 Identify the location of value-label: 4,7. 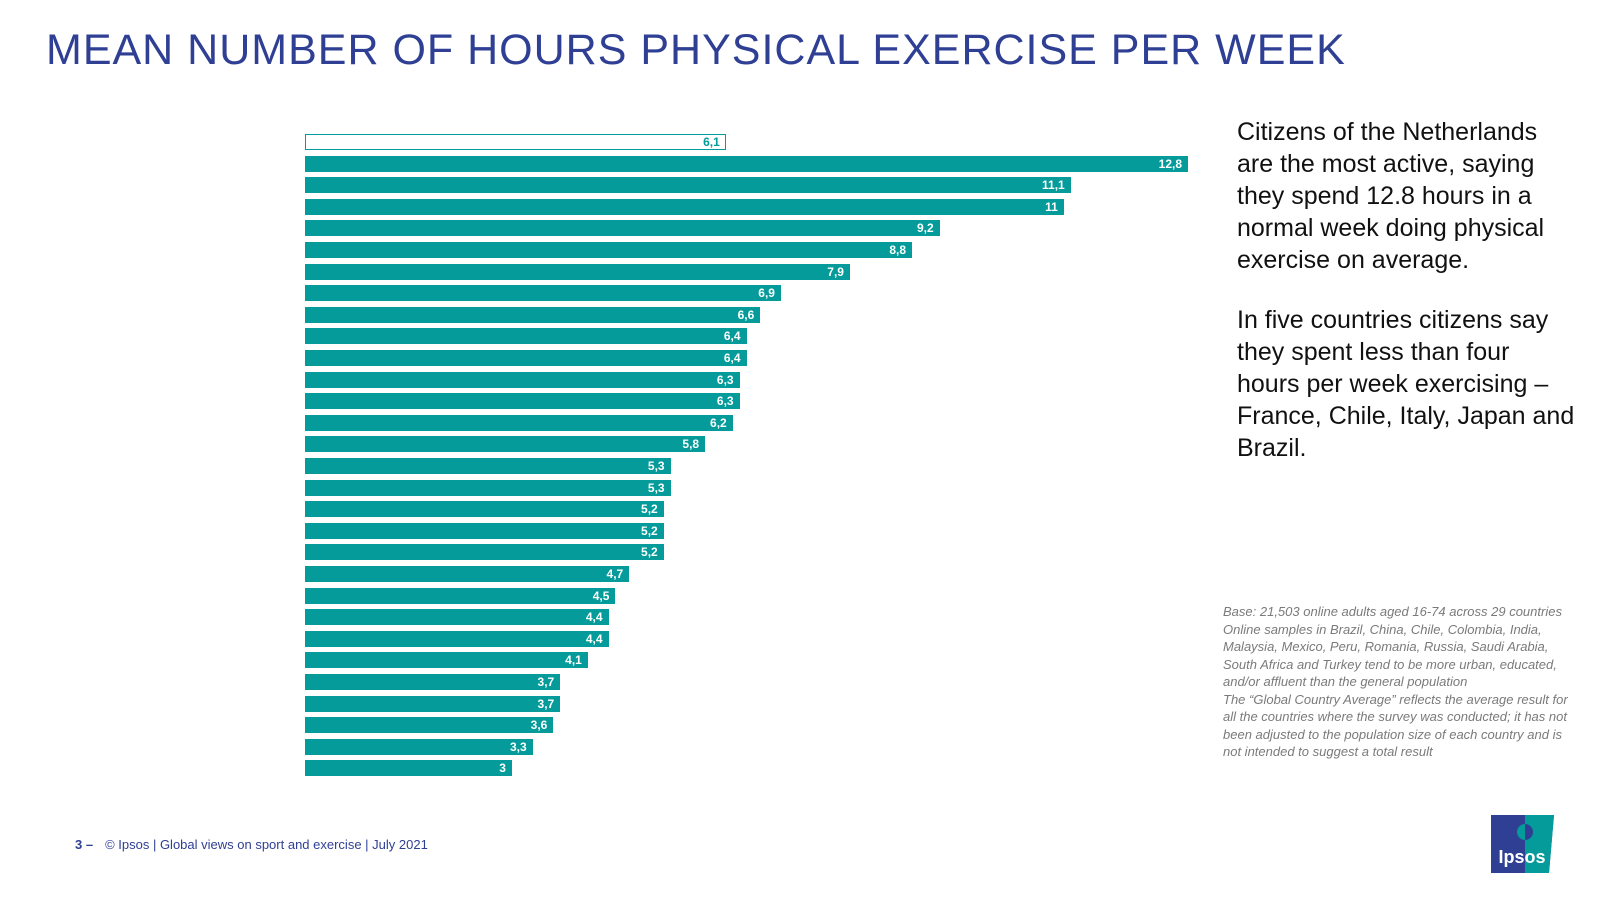
(615, 574).